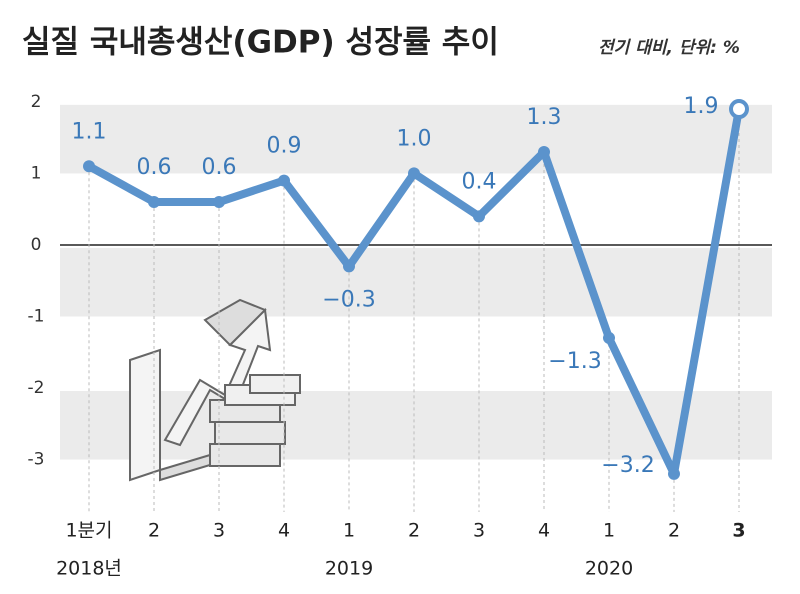 Image resolution: width=800 pixels, height=594 pixels. What do you see at coordinates (669, 48) in the screenshot?
I see `chart-subtitle: 전기 대비, 단위: %` at bounding box center [669, 48].